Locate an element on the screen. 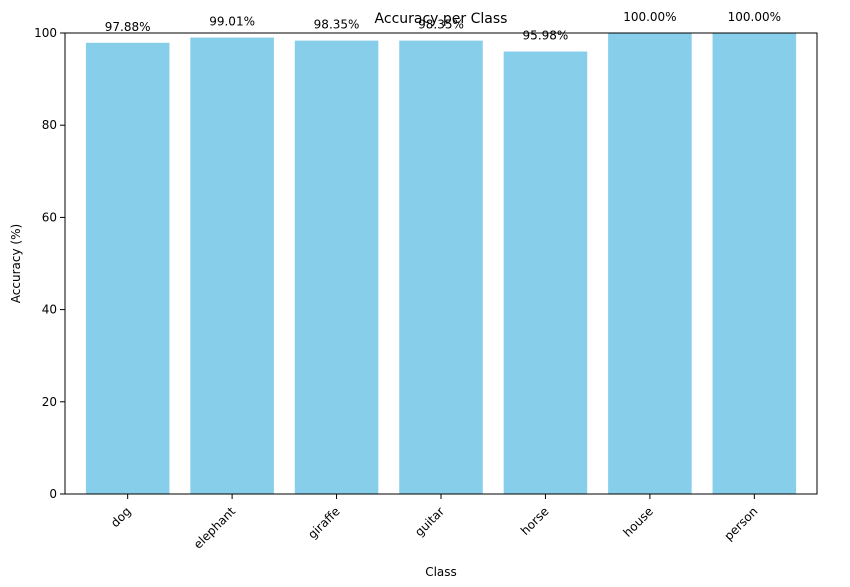 The image size is (850, 587). x-axis-label: Class is located at coordinates (441, 572).